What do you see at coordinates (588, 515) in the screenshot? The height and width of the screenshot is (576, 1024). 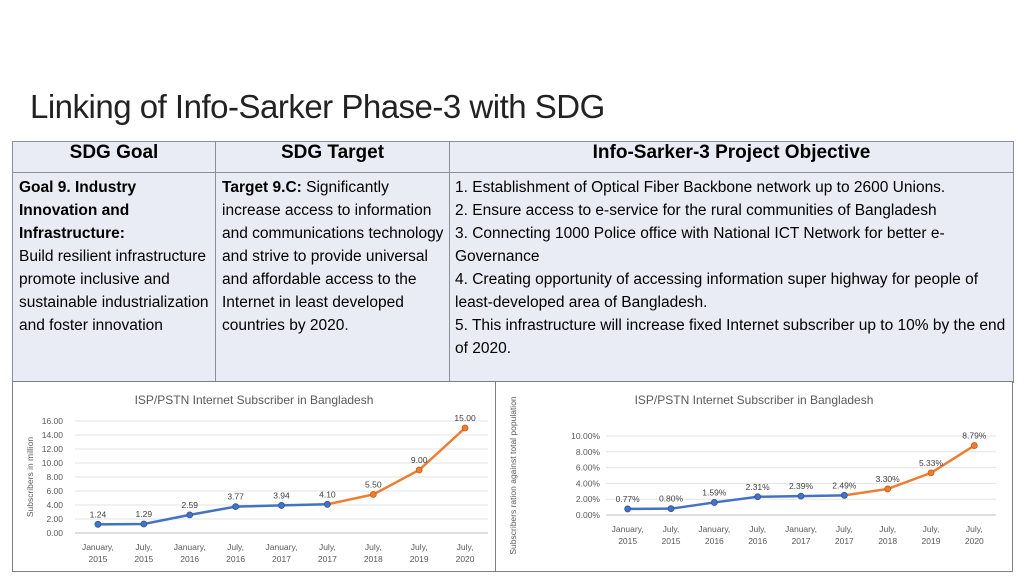 I see `y-tick-label: 0.00%` at bounding box center [588, 515].